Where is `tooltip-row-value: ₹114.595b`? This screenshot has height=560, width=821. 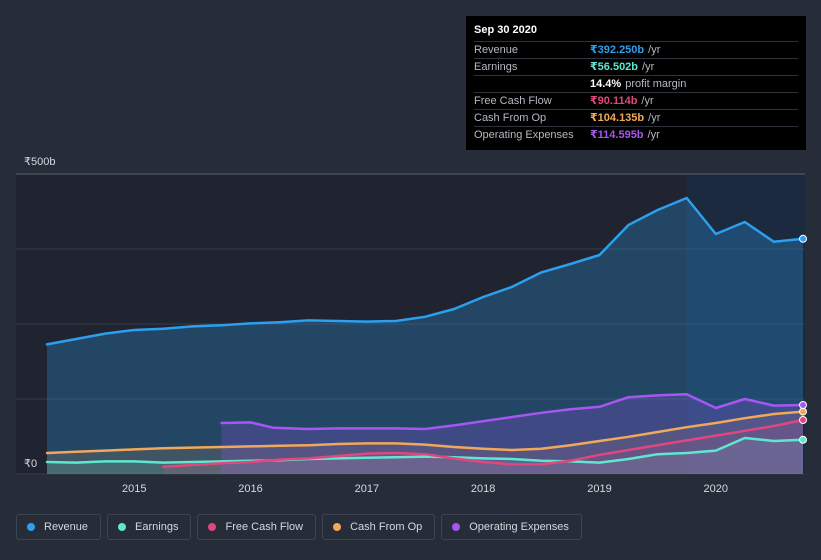 tooltip-row-value: ₹114.595b is located at coordinates (617, 135).